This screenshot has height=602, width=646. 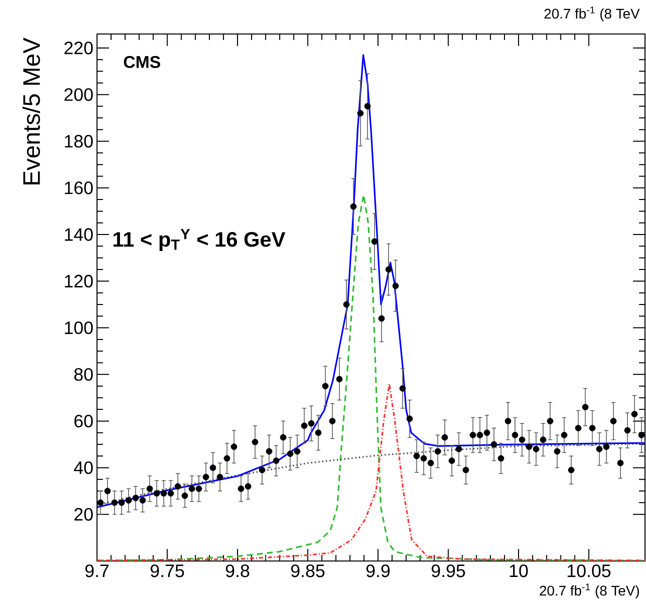 I want to click on y-tick-label: 160, so click(x=78, y=188).